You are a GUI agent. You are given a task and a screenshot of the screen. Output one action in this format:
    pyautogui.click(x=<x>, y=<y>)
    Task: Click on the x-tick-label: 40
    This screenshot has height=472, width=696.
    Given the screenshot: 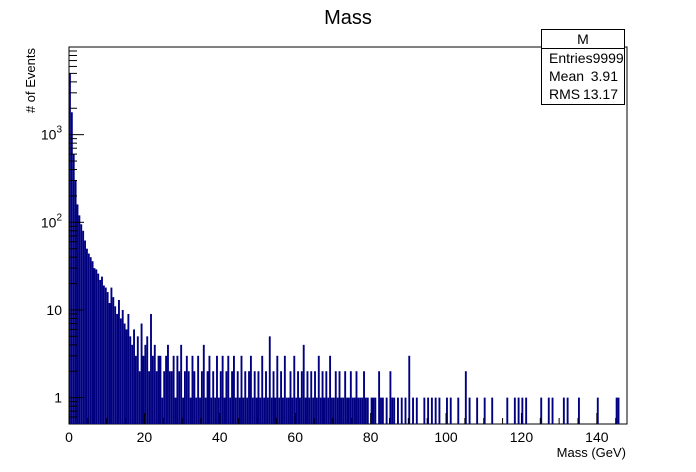 What is the action you would take?
    pyautogui.click(x=220, y=437)
    